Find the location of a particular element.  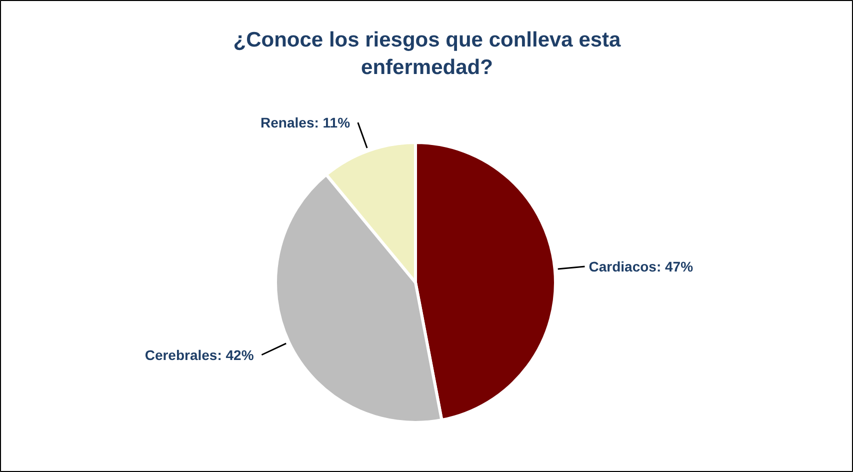

slice-label: Cardiacos: 47% is located at coordinates (641, 266).